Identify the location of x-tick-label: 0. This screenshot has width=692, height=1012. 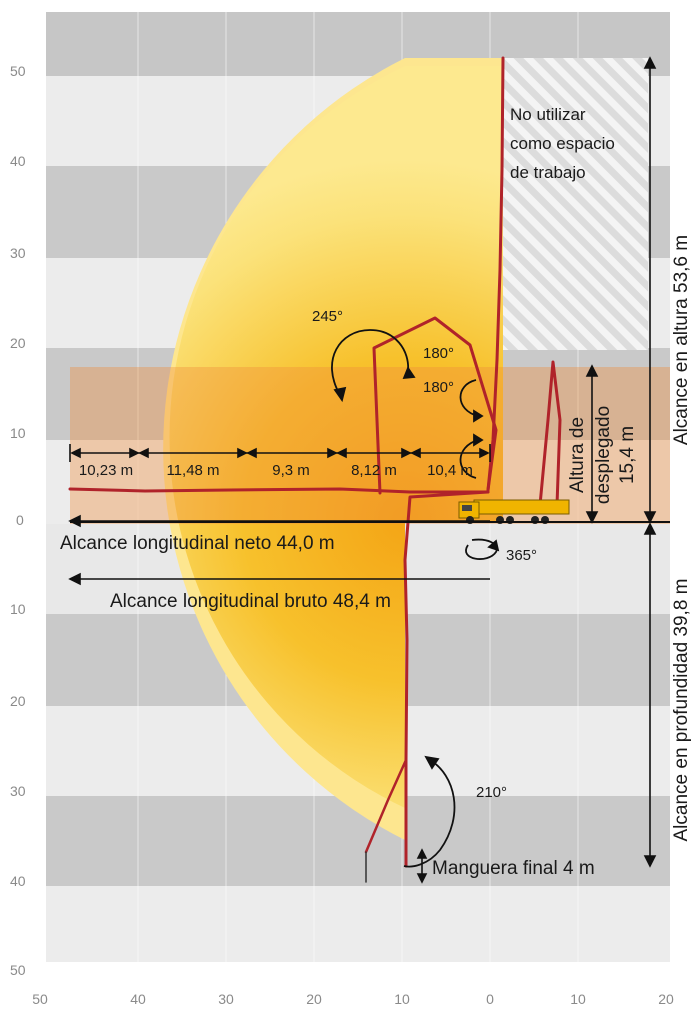
(490, 999).